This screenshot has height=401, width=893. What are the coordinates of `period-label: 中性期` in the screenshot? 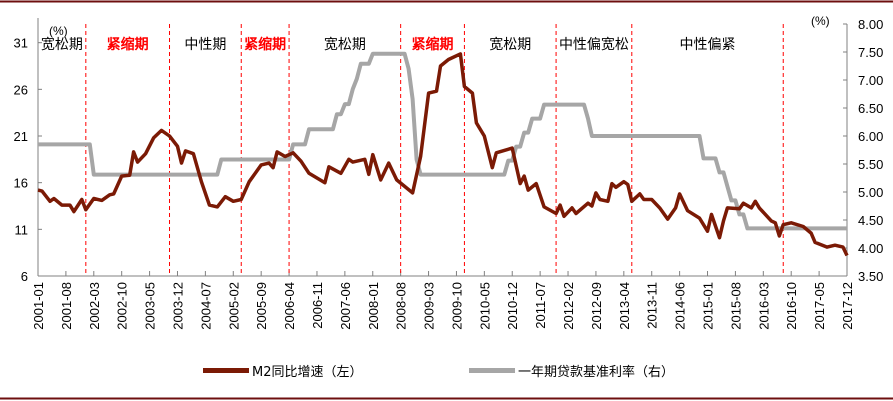 It's located at (205, 45).